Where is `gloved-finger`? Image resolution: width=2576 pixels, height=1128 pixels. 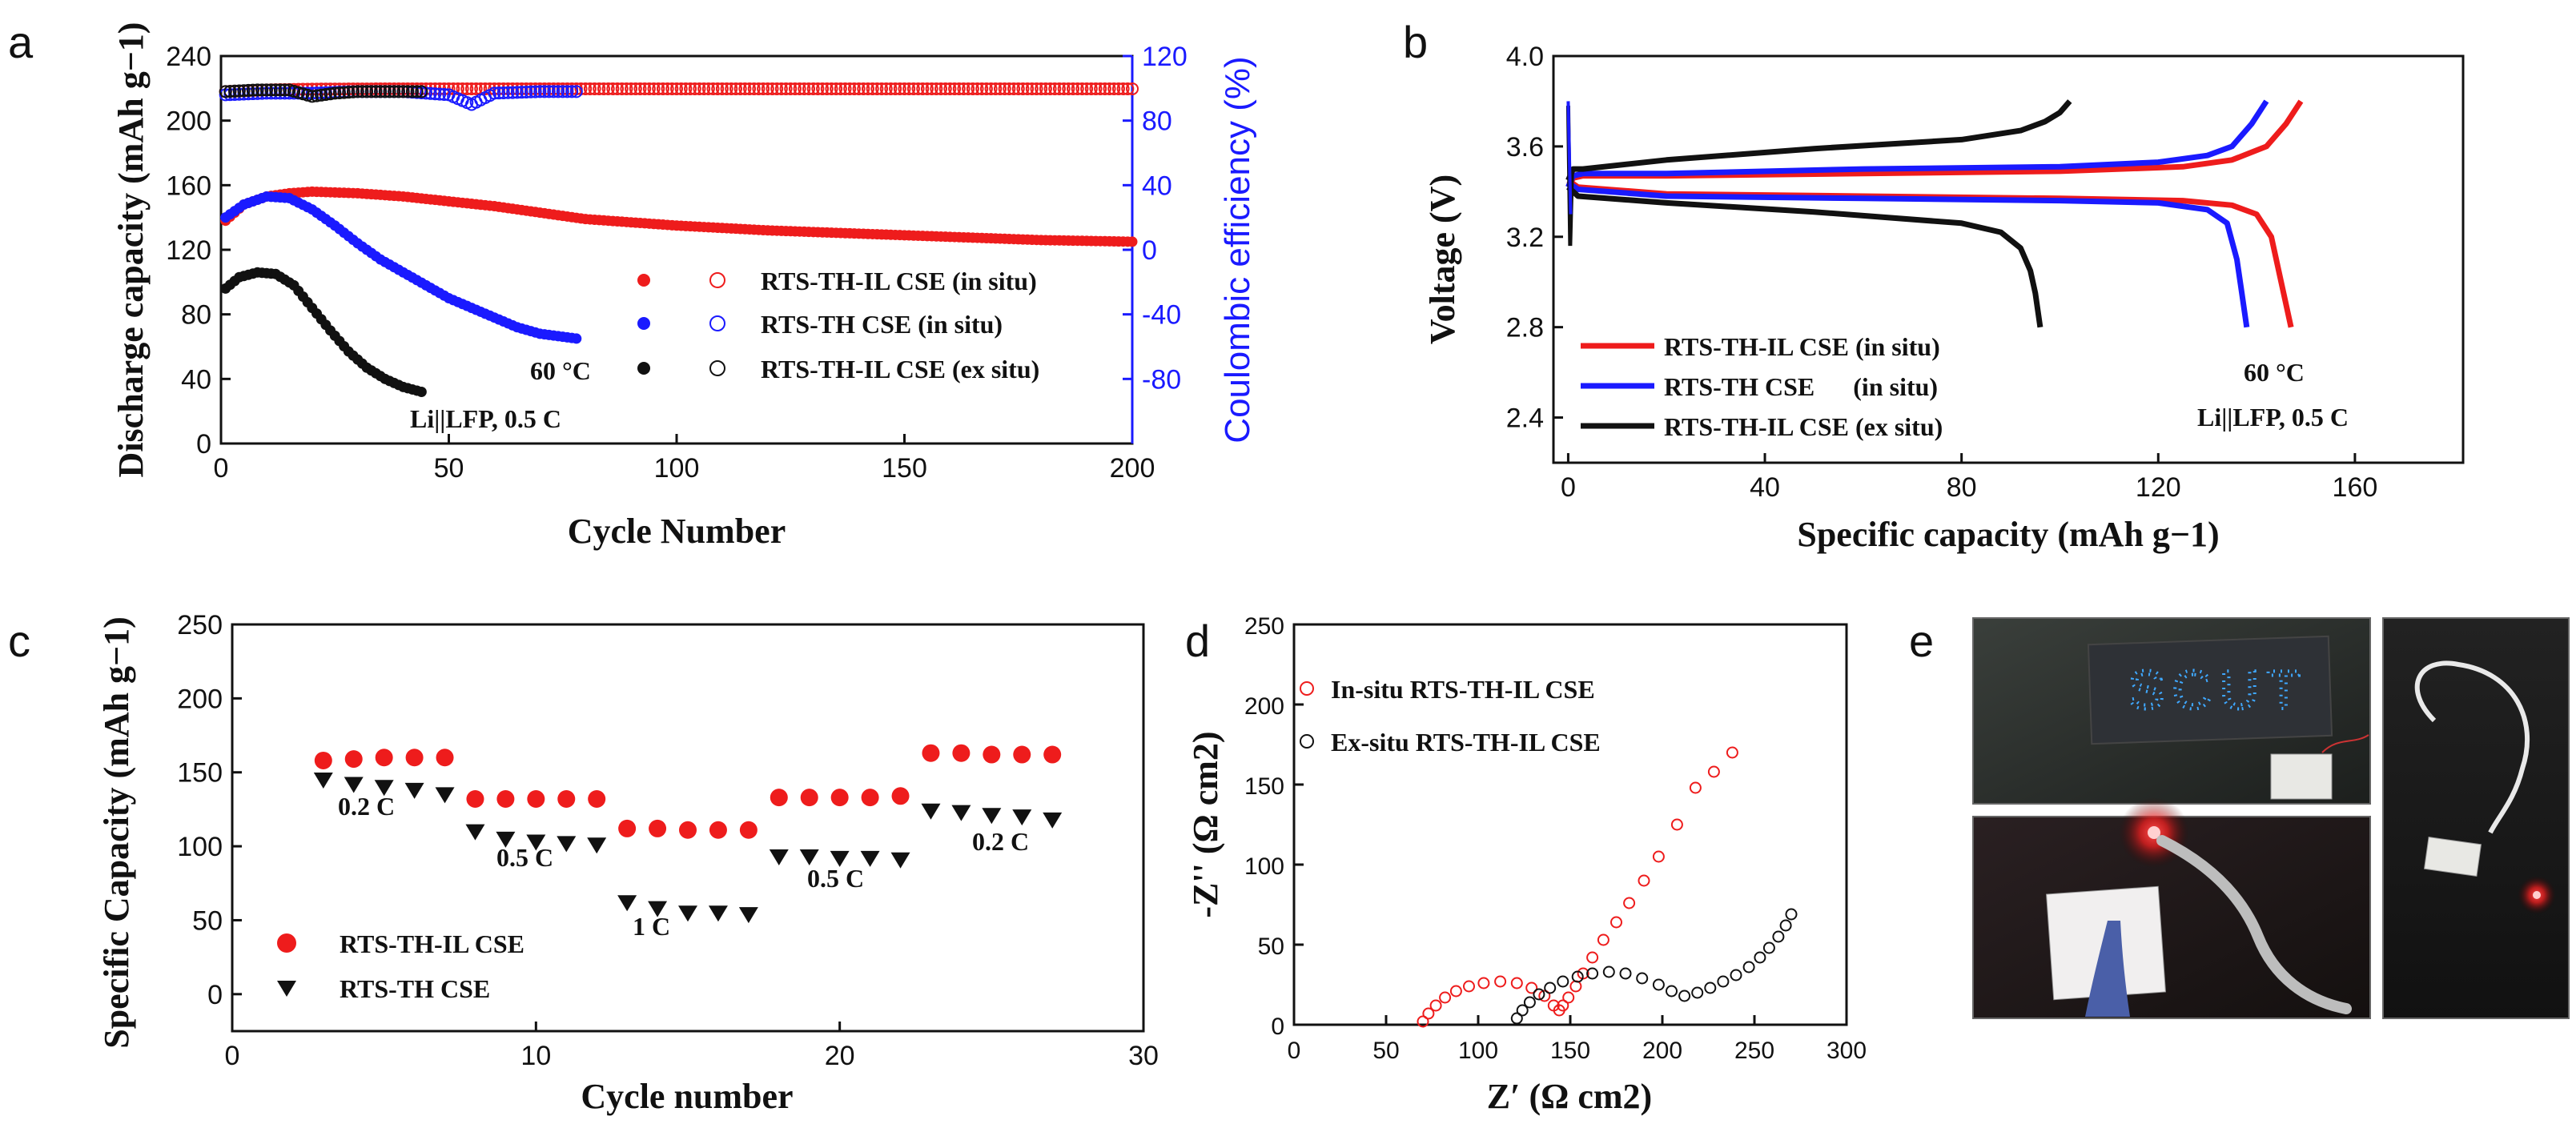 gloved-finger is located at coordinates (2107, 969).